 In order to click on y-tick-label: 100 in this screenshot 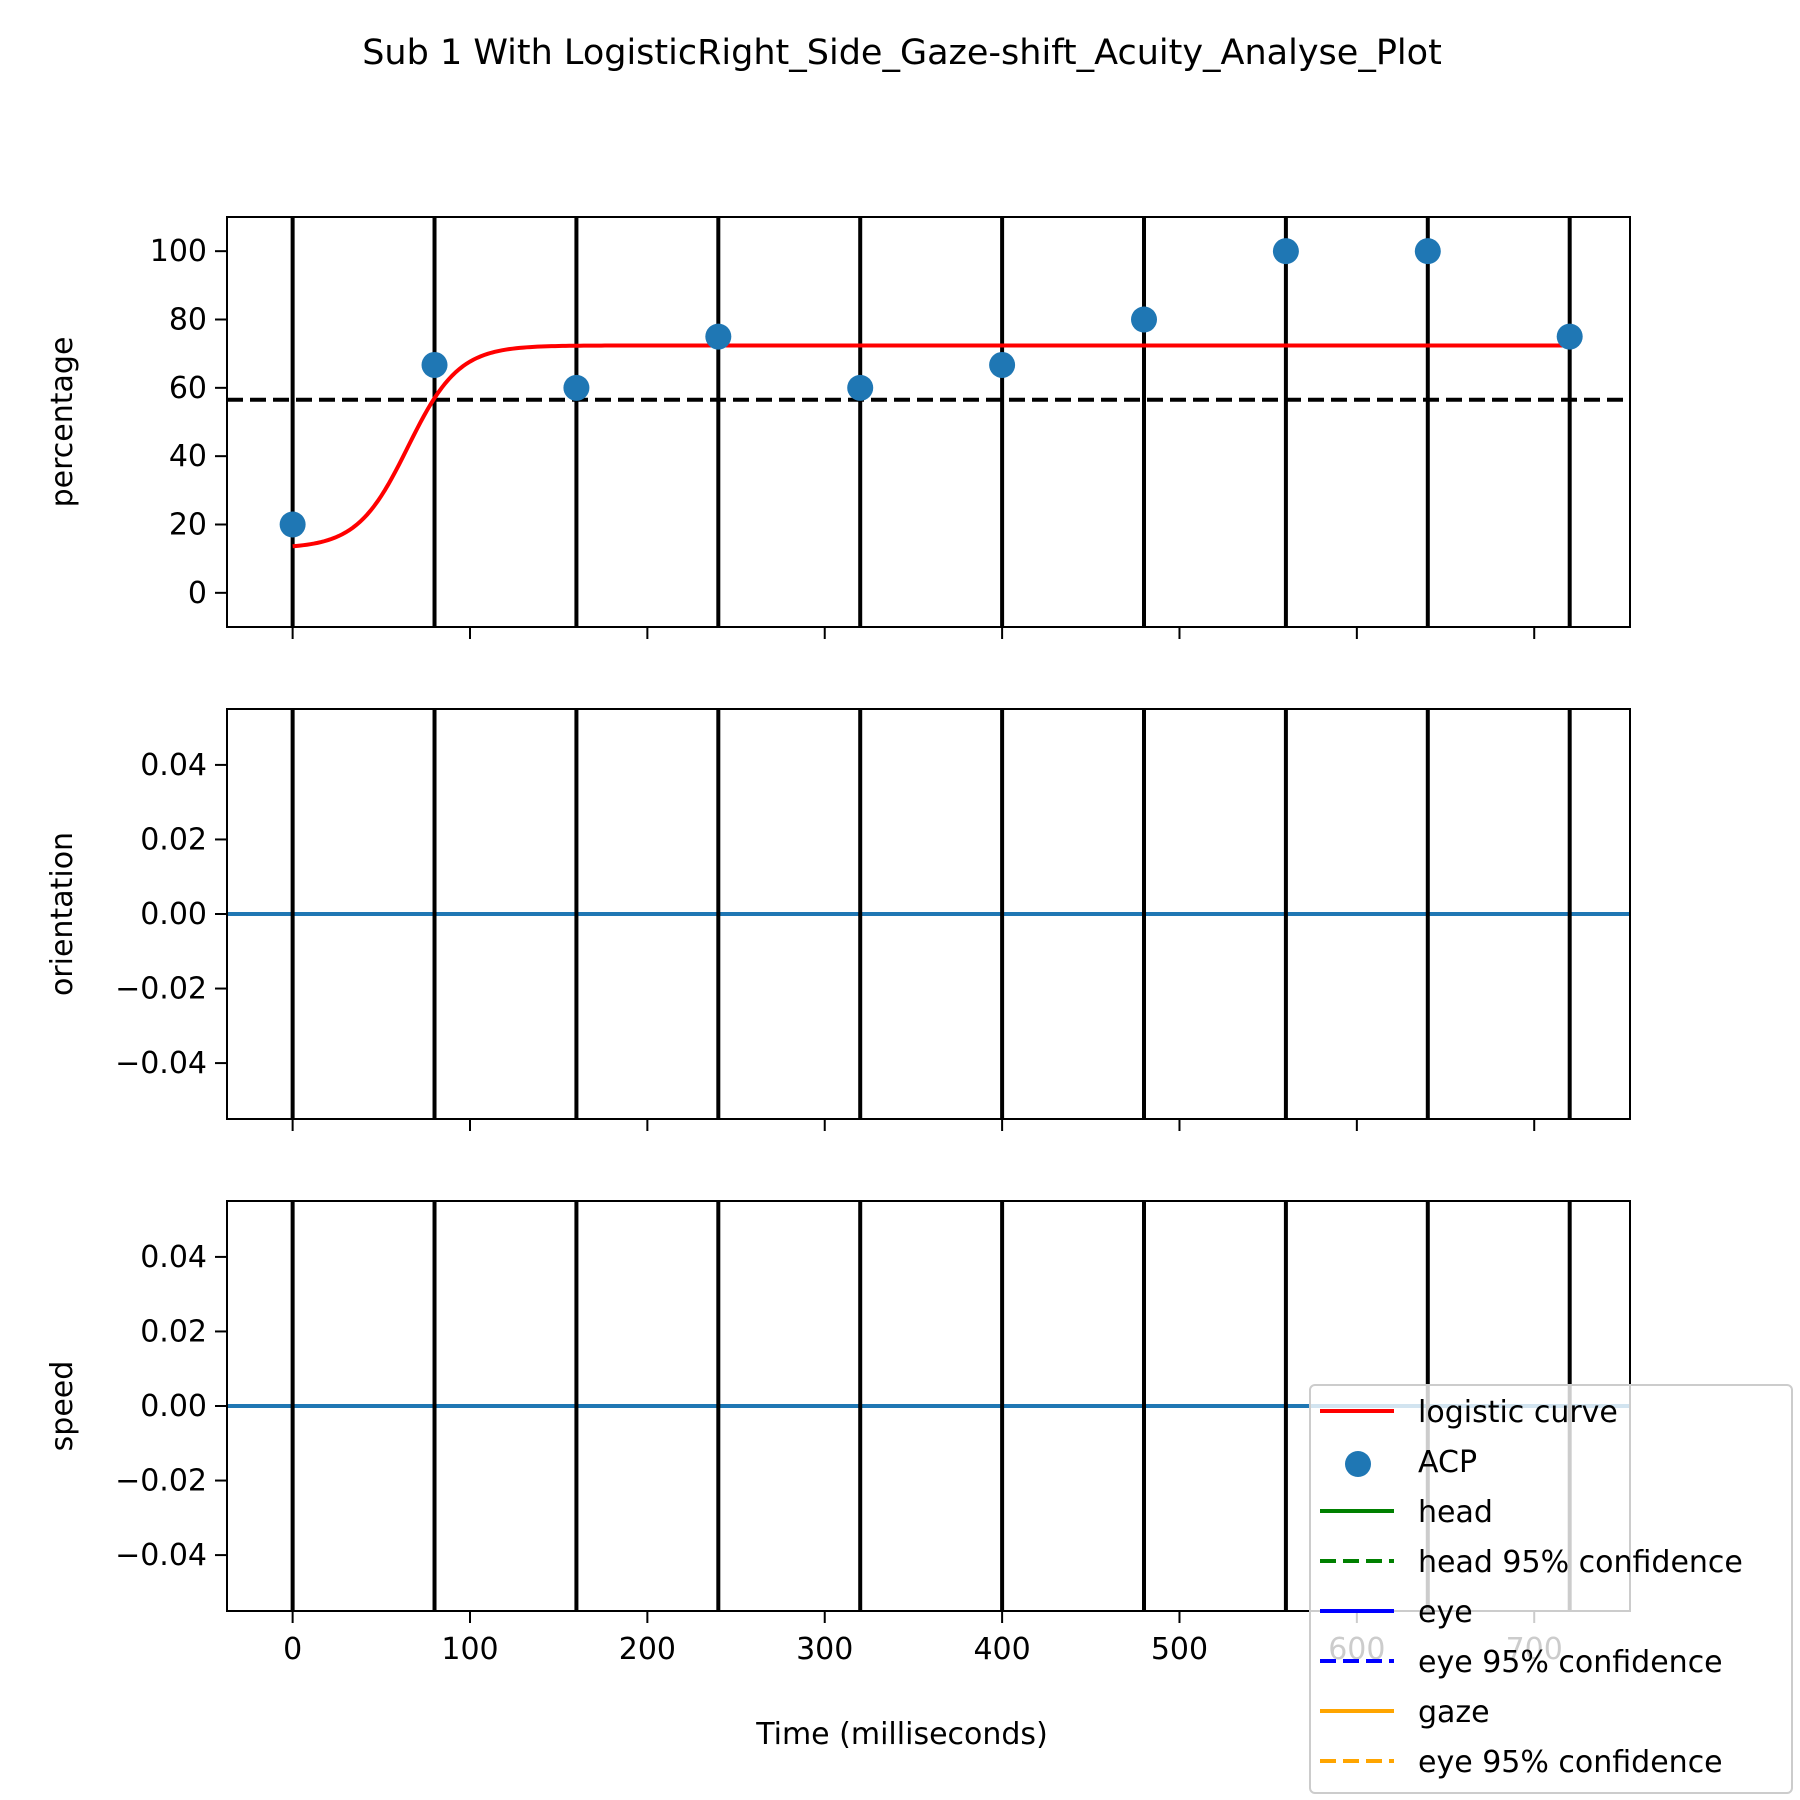, I will do `click(178, 251)`.